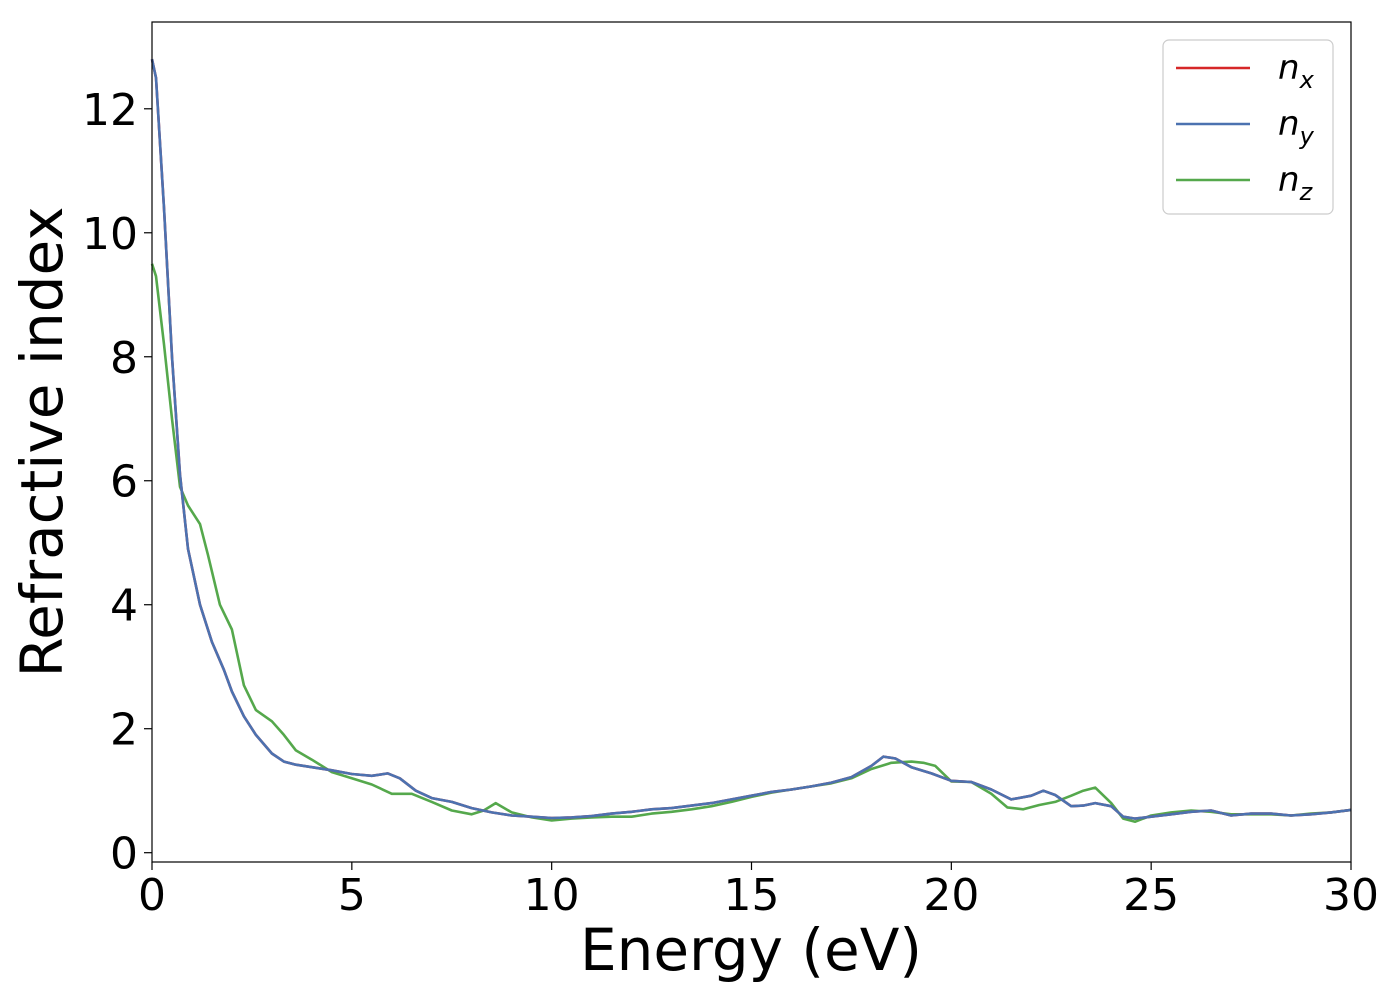  I want to click on legend-items: nx ny nz, so click(1245, 127).